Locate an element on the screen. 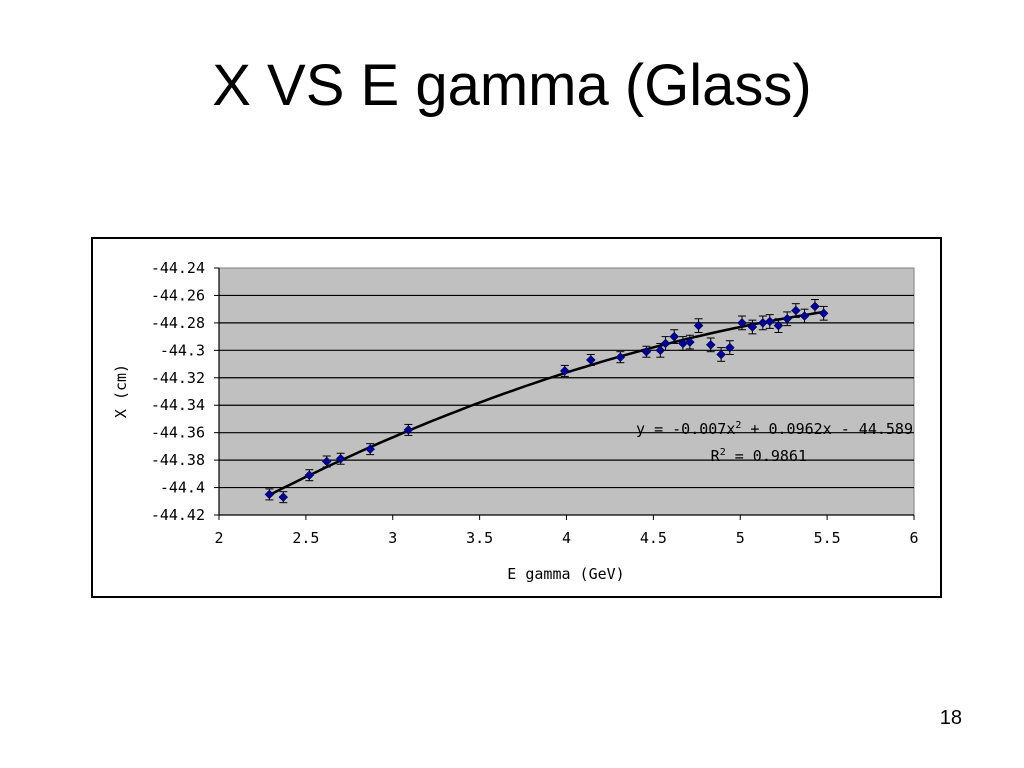  y-tick-label: -44.4 is located at coordinates (182, 488).